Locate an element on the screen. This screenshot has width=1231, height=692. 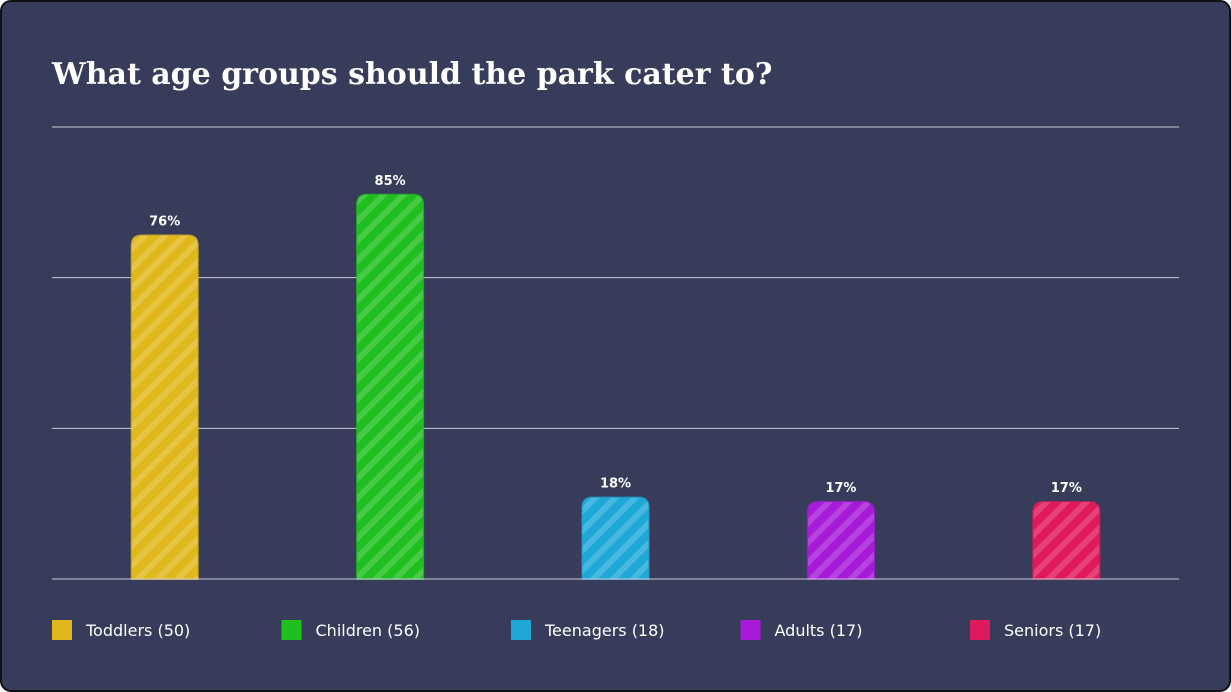
value-label: 18% is located at coordinates (615, 484).